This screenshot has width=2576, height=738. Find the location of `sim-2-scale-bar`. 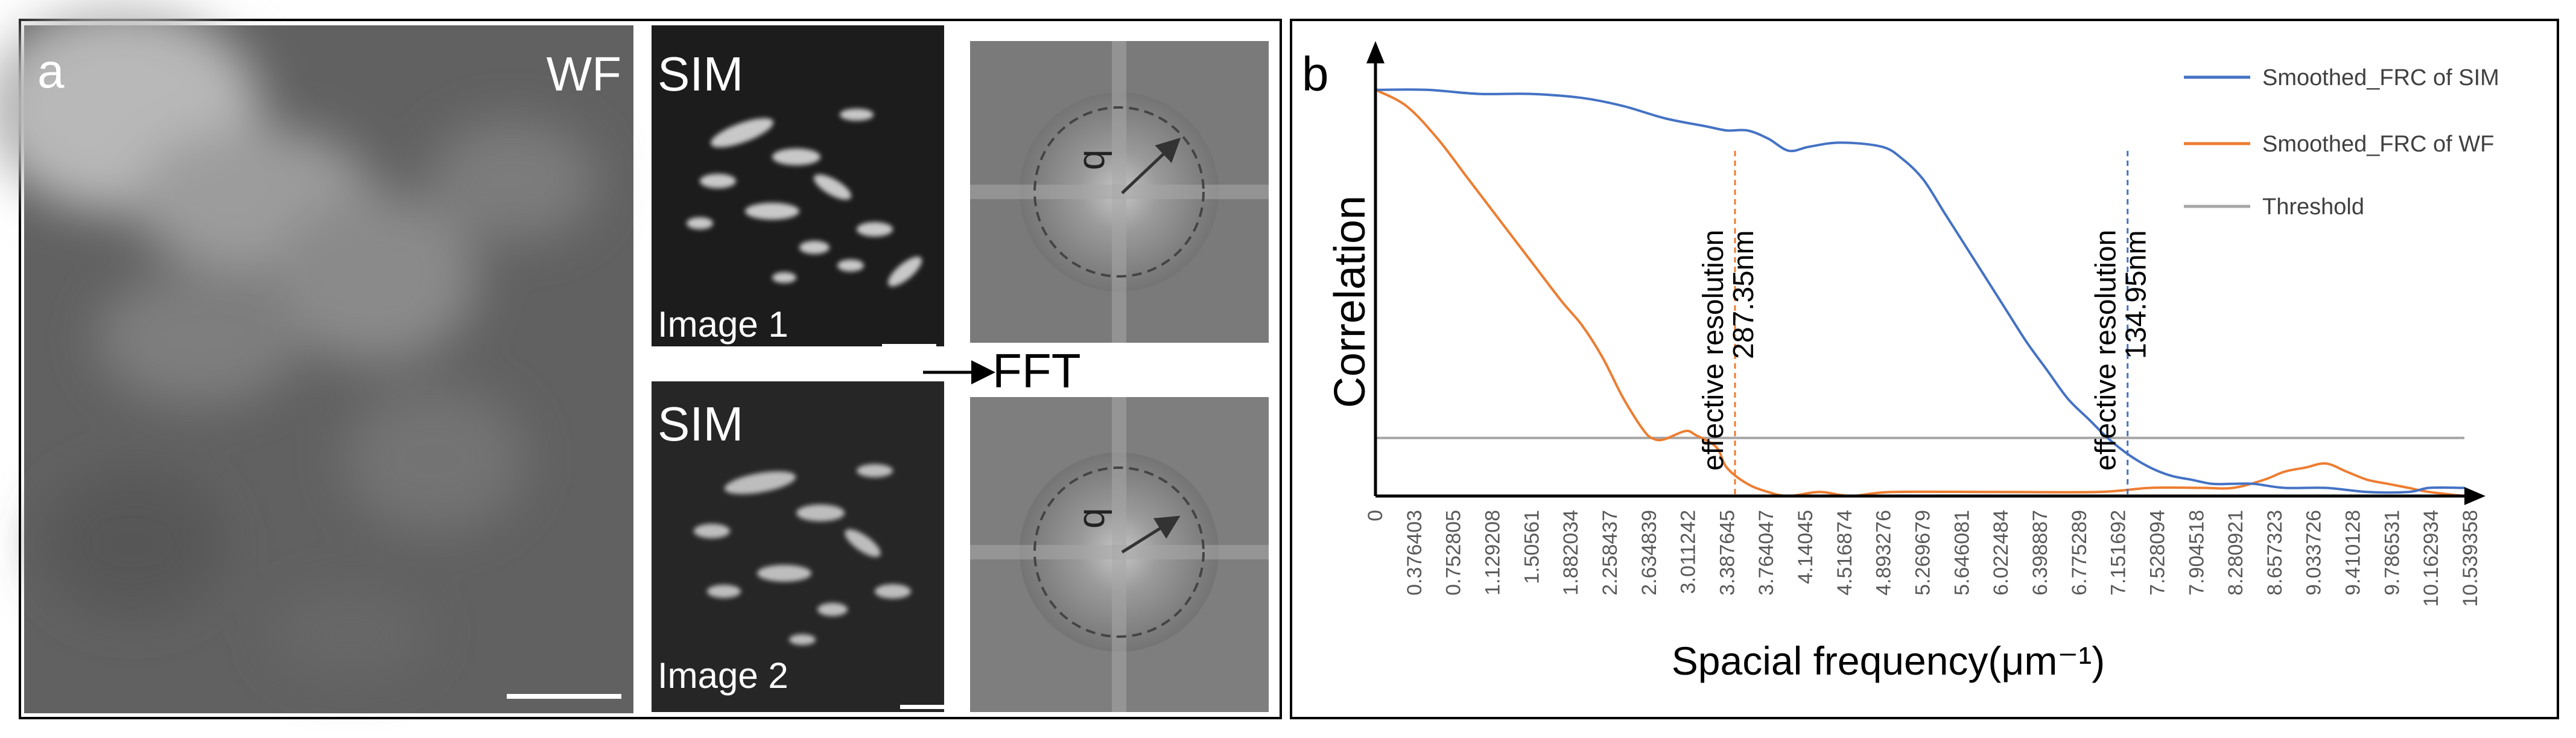

sim-2-scale-bar is located at coordinates (922, 707).